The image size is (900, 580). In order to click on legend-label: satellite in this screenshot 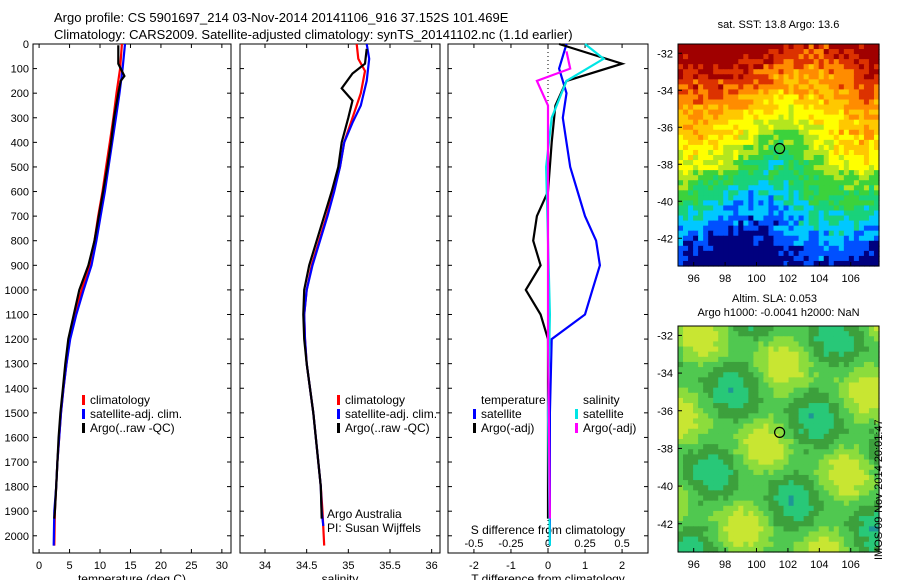, I will do `click(501, 414)`.